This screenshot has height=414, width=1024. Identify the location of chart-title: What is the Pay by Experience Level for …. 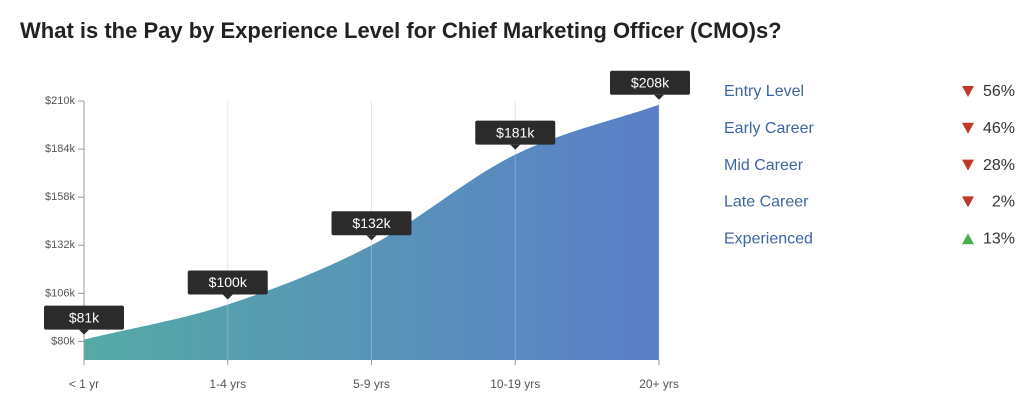
(401, 30).